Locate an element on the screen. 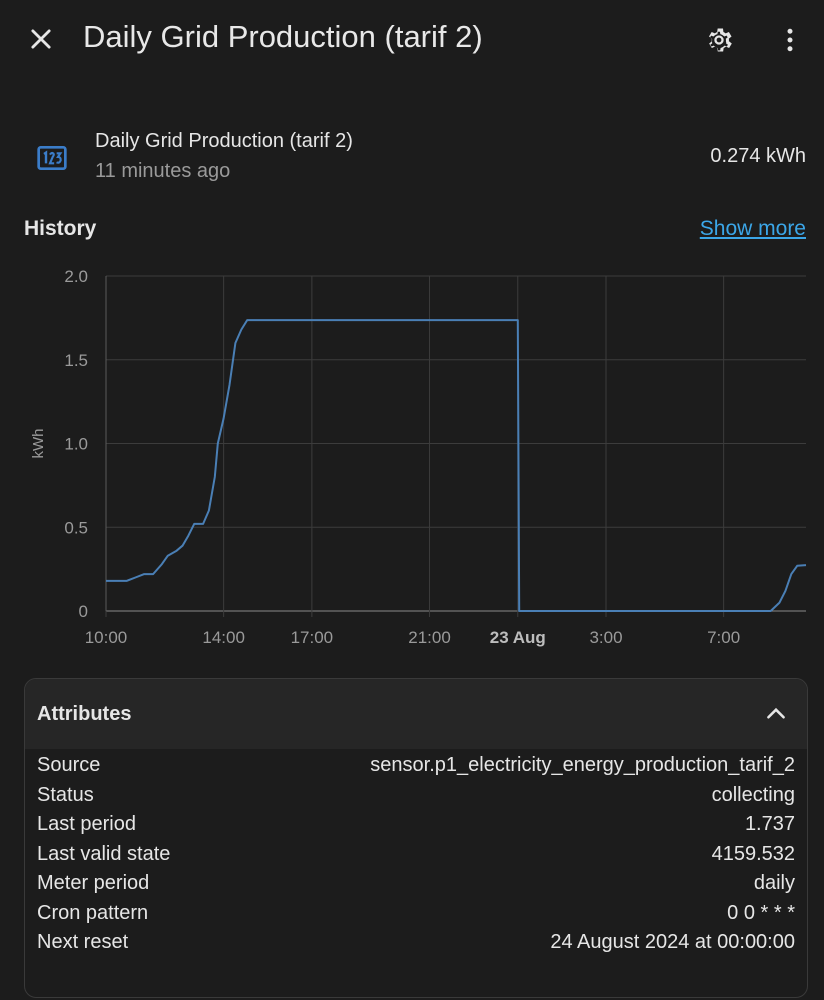 Image resolution: width=824 pixels, height=1000 pixels. settings-button is located at coordinates (719, 40).